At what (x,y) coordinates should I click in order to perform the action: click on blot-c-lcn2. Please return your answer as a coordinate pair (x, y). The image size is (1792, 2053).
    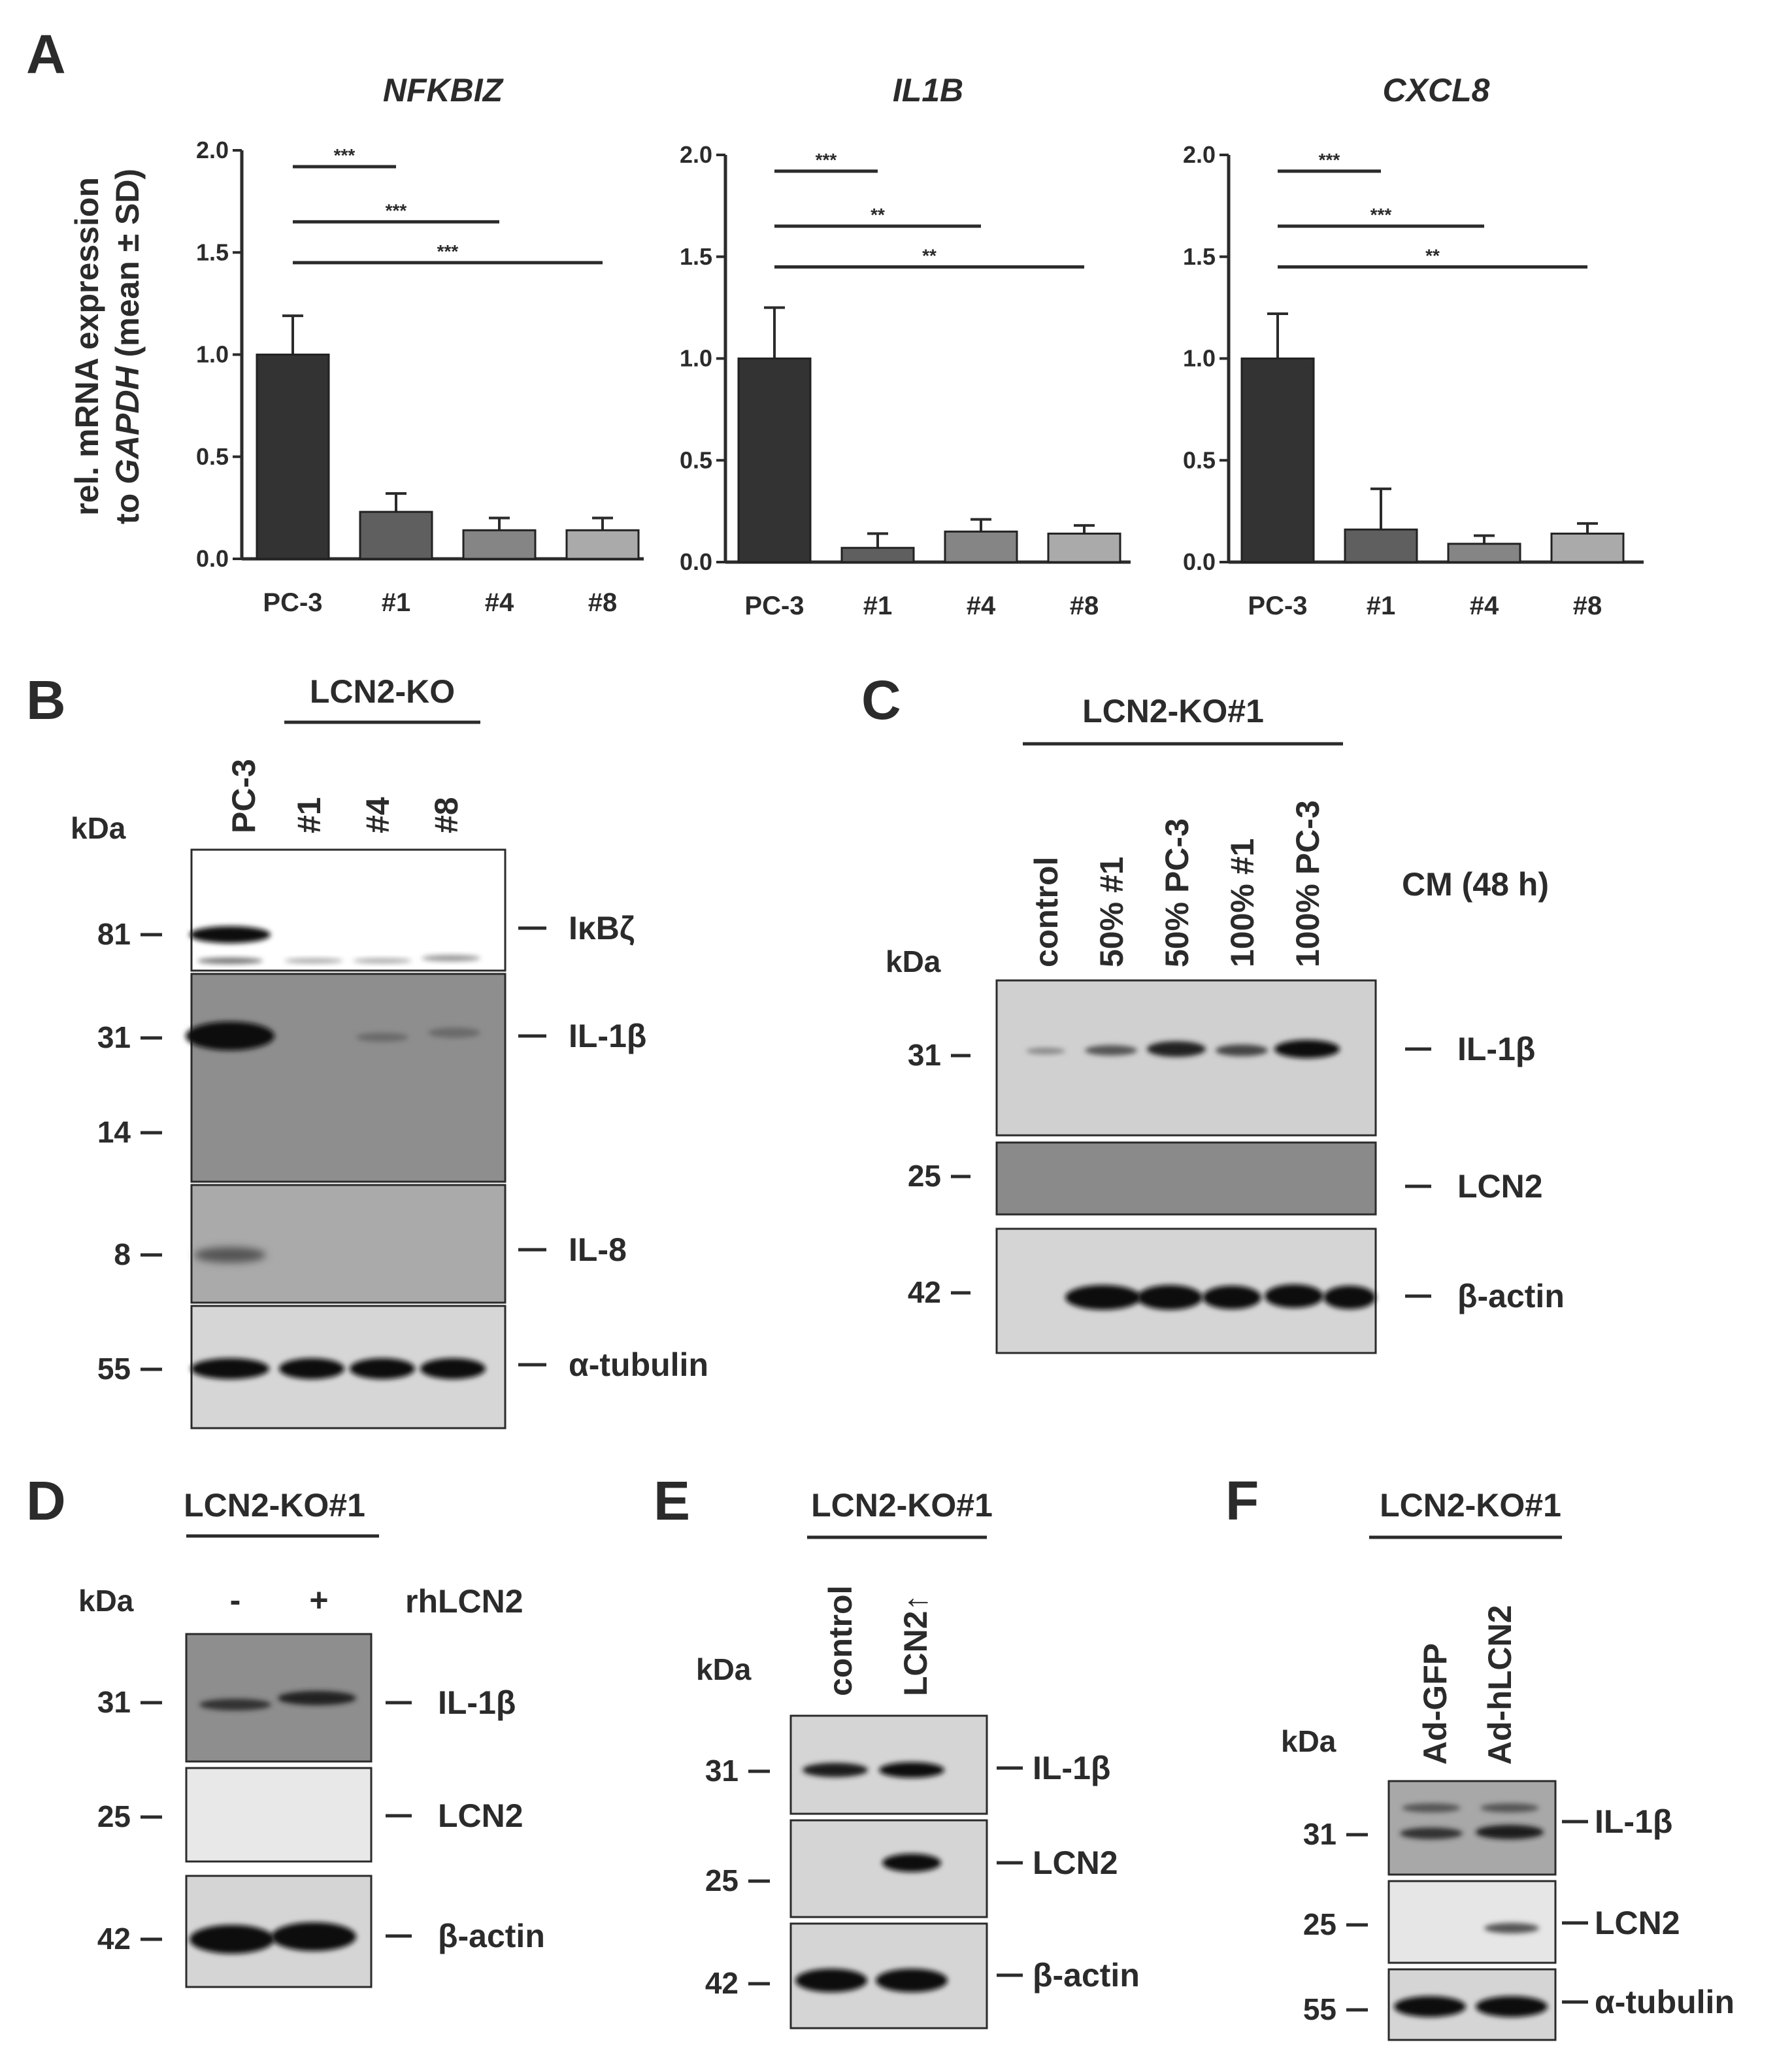
    Looking at the image, I should click on (1186, 1178).